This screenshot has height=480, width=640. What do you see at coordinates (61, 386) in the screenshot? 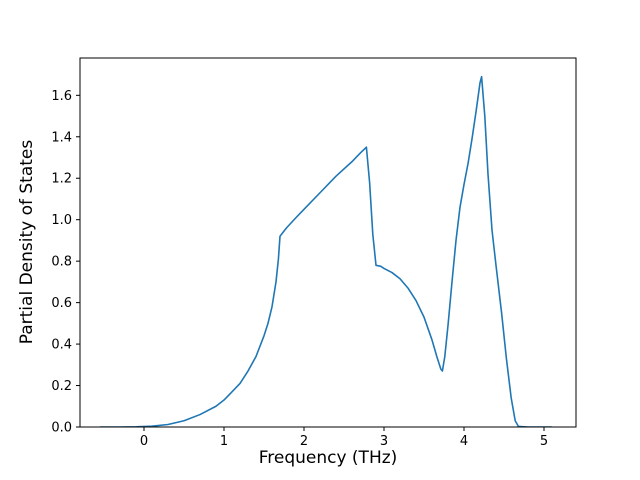
I see `svg-text: 0.2` at bounding box center [61, 386].